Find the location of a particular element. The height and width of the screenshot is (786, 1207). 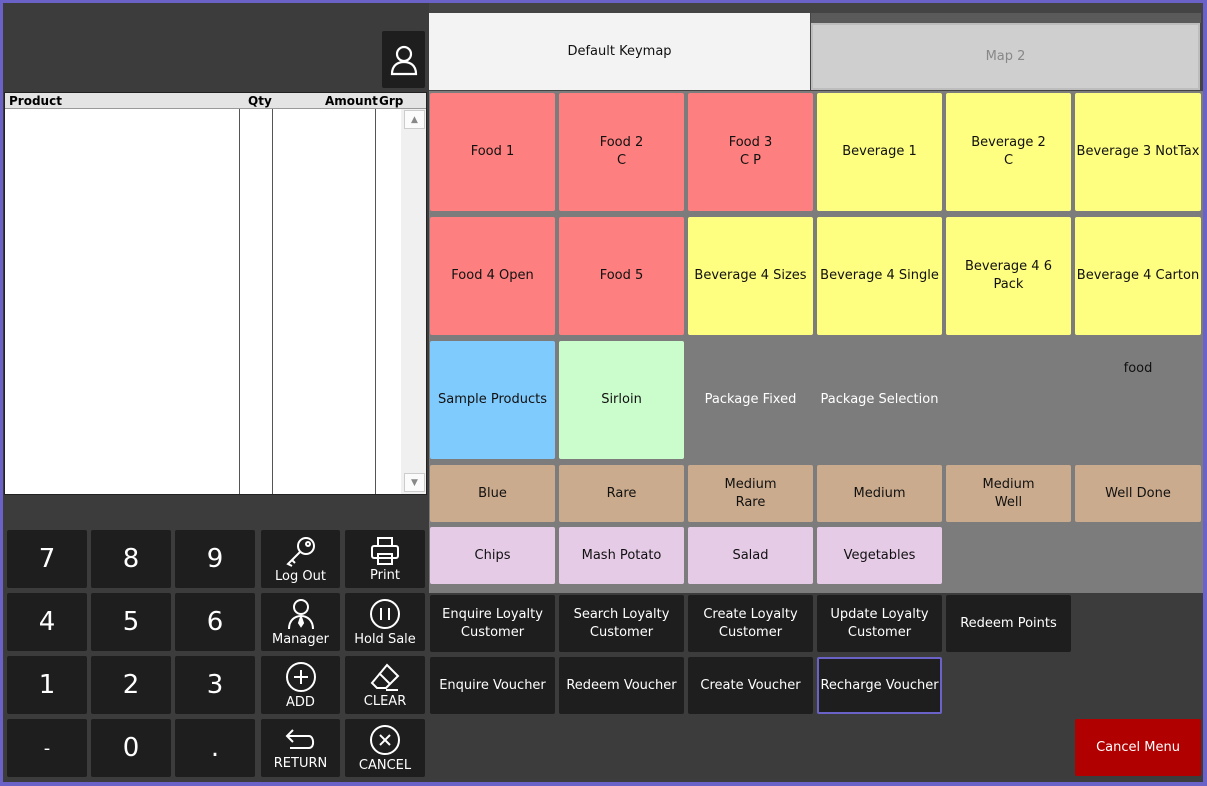

product-food-2: Food 2 C is located at coordinates (621, 152).